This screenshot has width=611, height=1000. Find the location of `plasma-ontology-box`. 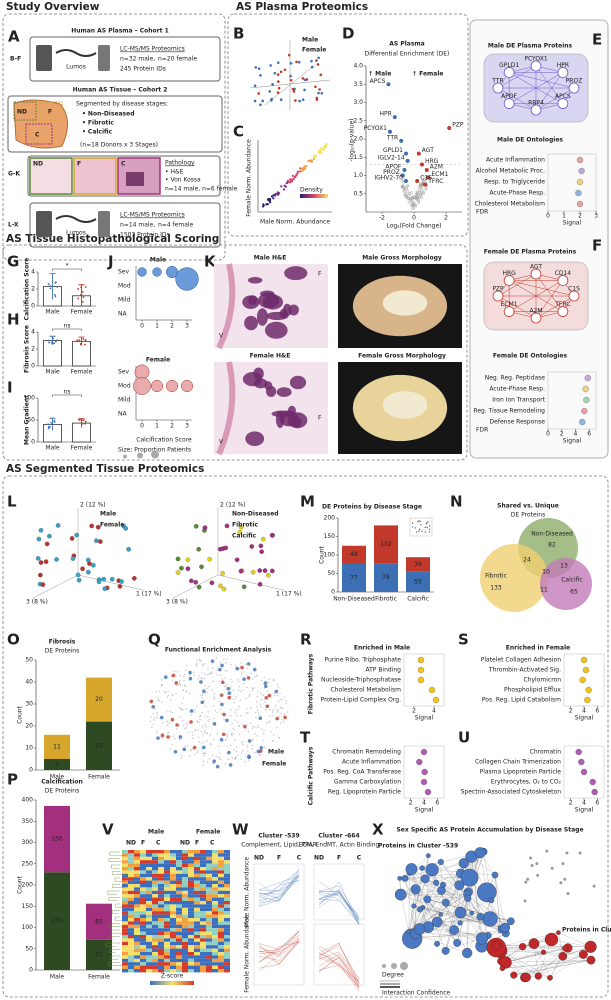

plasma-ontology-box is located at coordinates (539, 239).